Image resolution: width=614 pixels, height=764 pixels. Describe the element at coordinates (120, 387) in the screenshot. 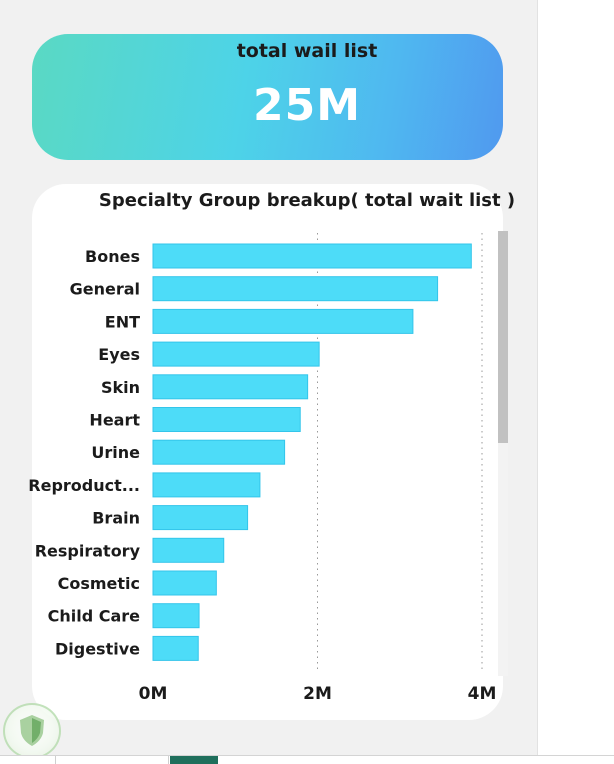

I see `category-label: Skin` at that location.